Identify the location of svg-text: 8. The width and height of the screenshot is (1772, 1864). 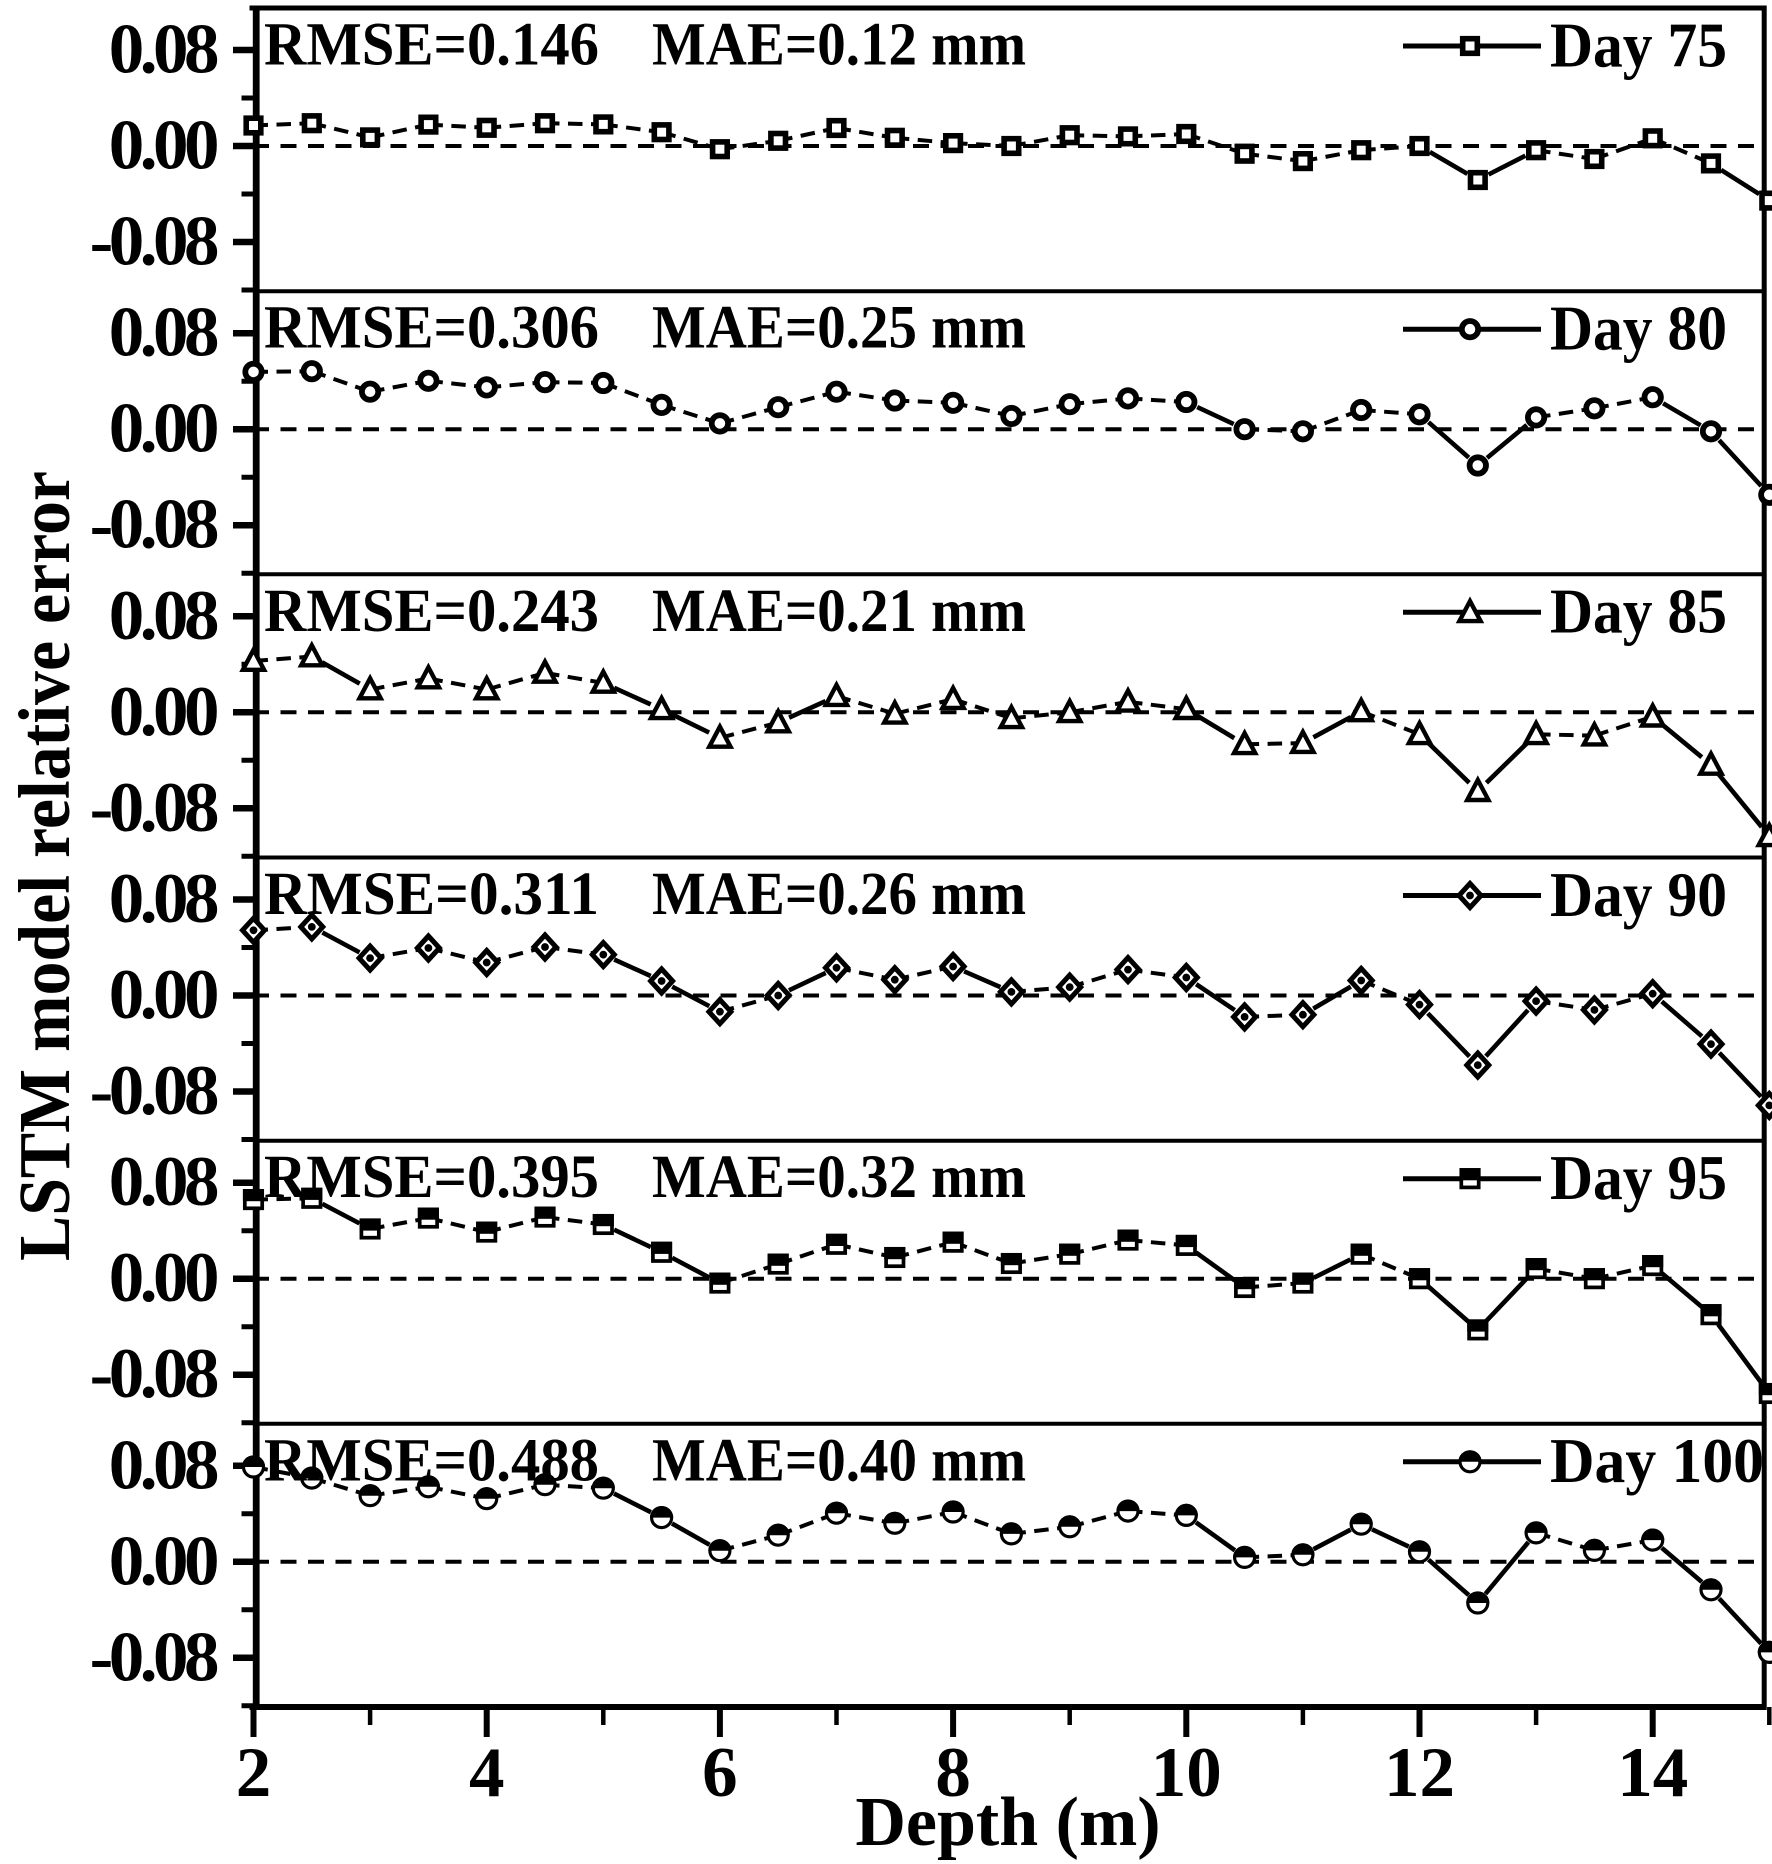
(953, 1773).